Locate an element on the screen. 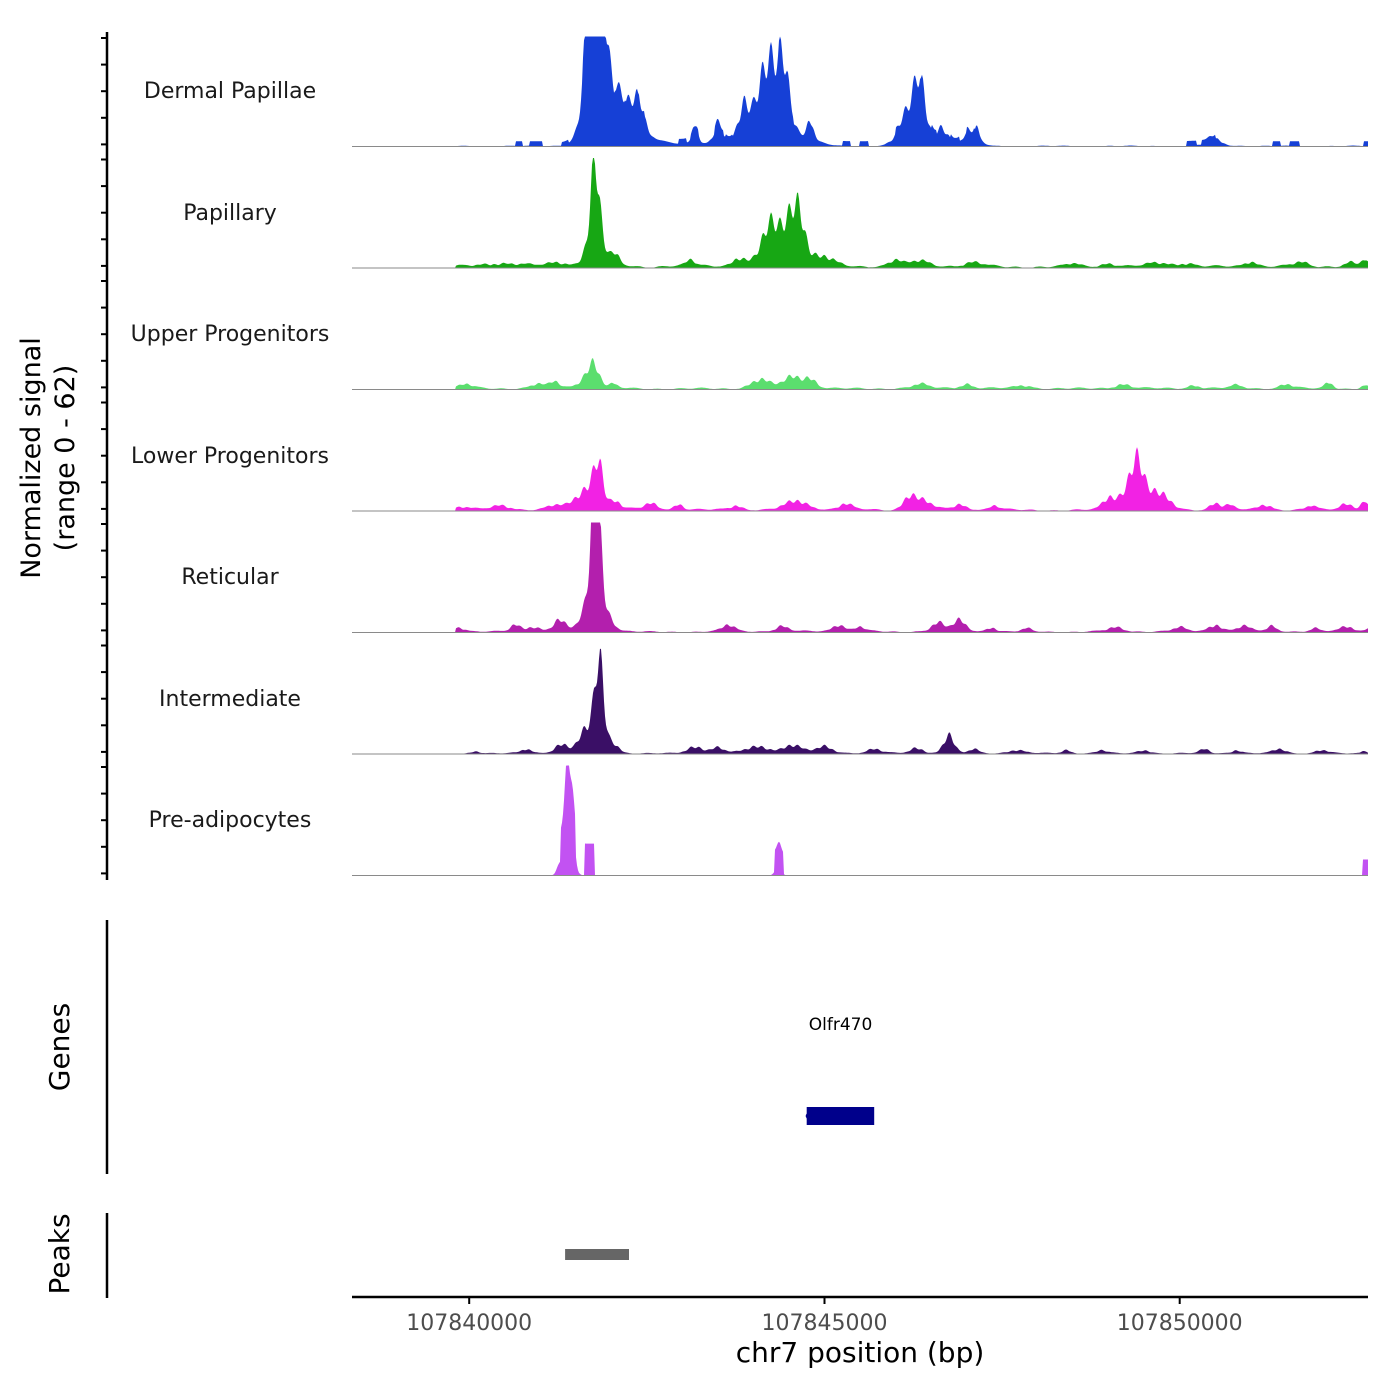 The height and width of the screenshot is (1400, 1400). track-label: Reticular is located at coordinates (230, 577).